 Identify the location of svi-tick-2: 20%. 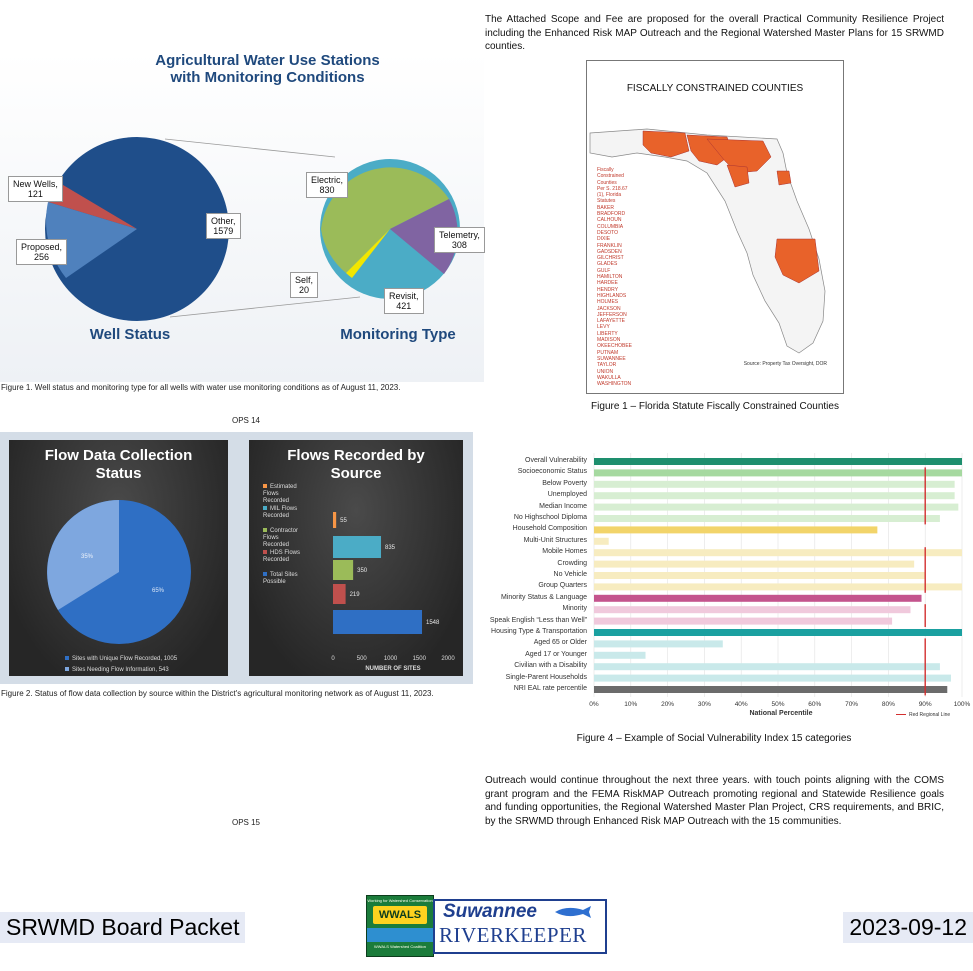
(667, 704).